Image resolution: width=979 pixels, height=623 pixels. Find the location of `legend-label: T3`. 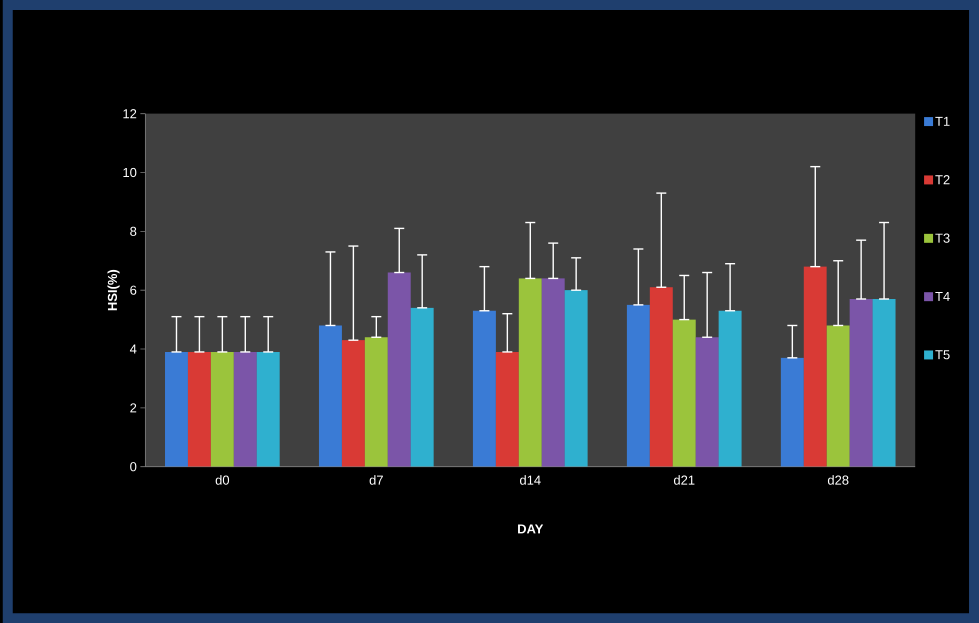

legend-label: T3 is located at coordinates (942, 238).